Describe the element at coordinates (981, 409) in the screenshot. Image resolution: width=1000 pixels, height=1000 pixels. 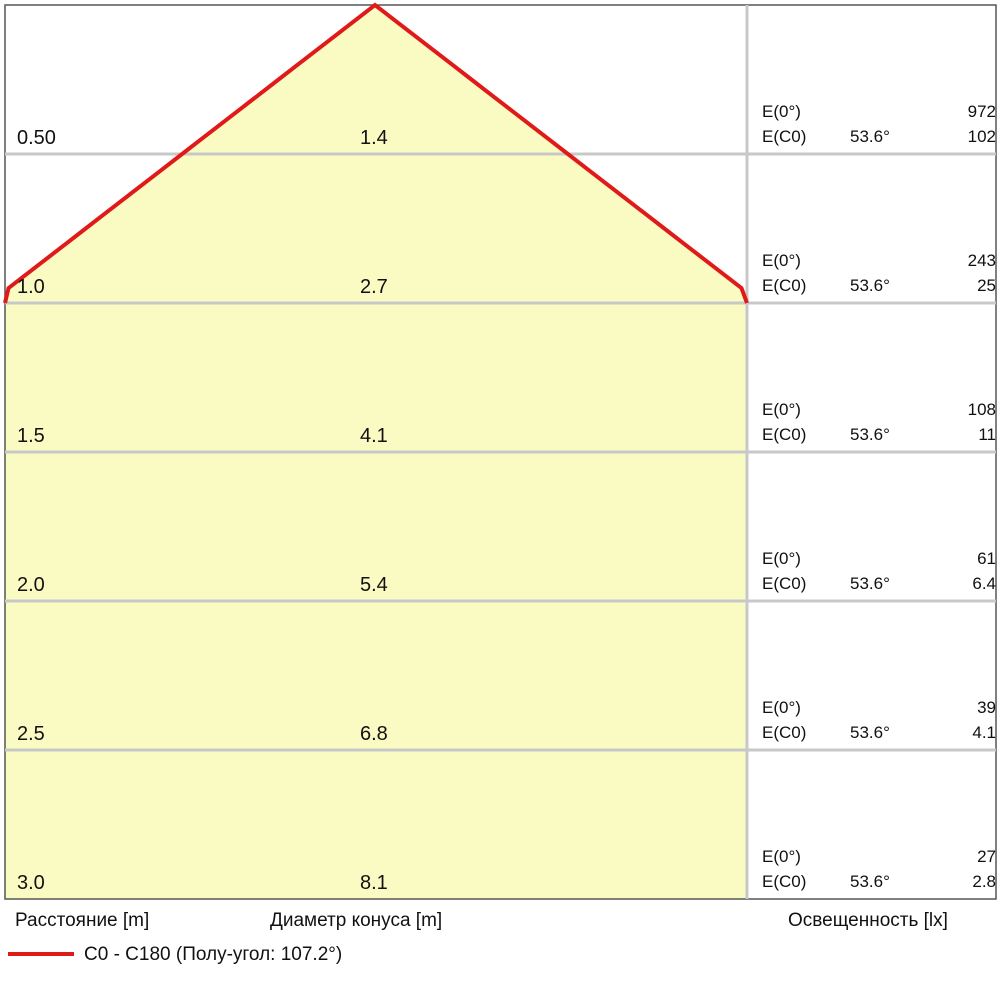
I see `illuminance-e0-value: 108` at that location.